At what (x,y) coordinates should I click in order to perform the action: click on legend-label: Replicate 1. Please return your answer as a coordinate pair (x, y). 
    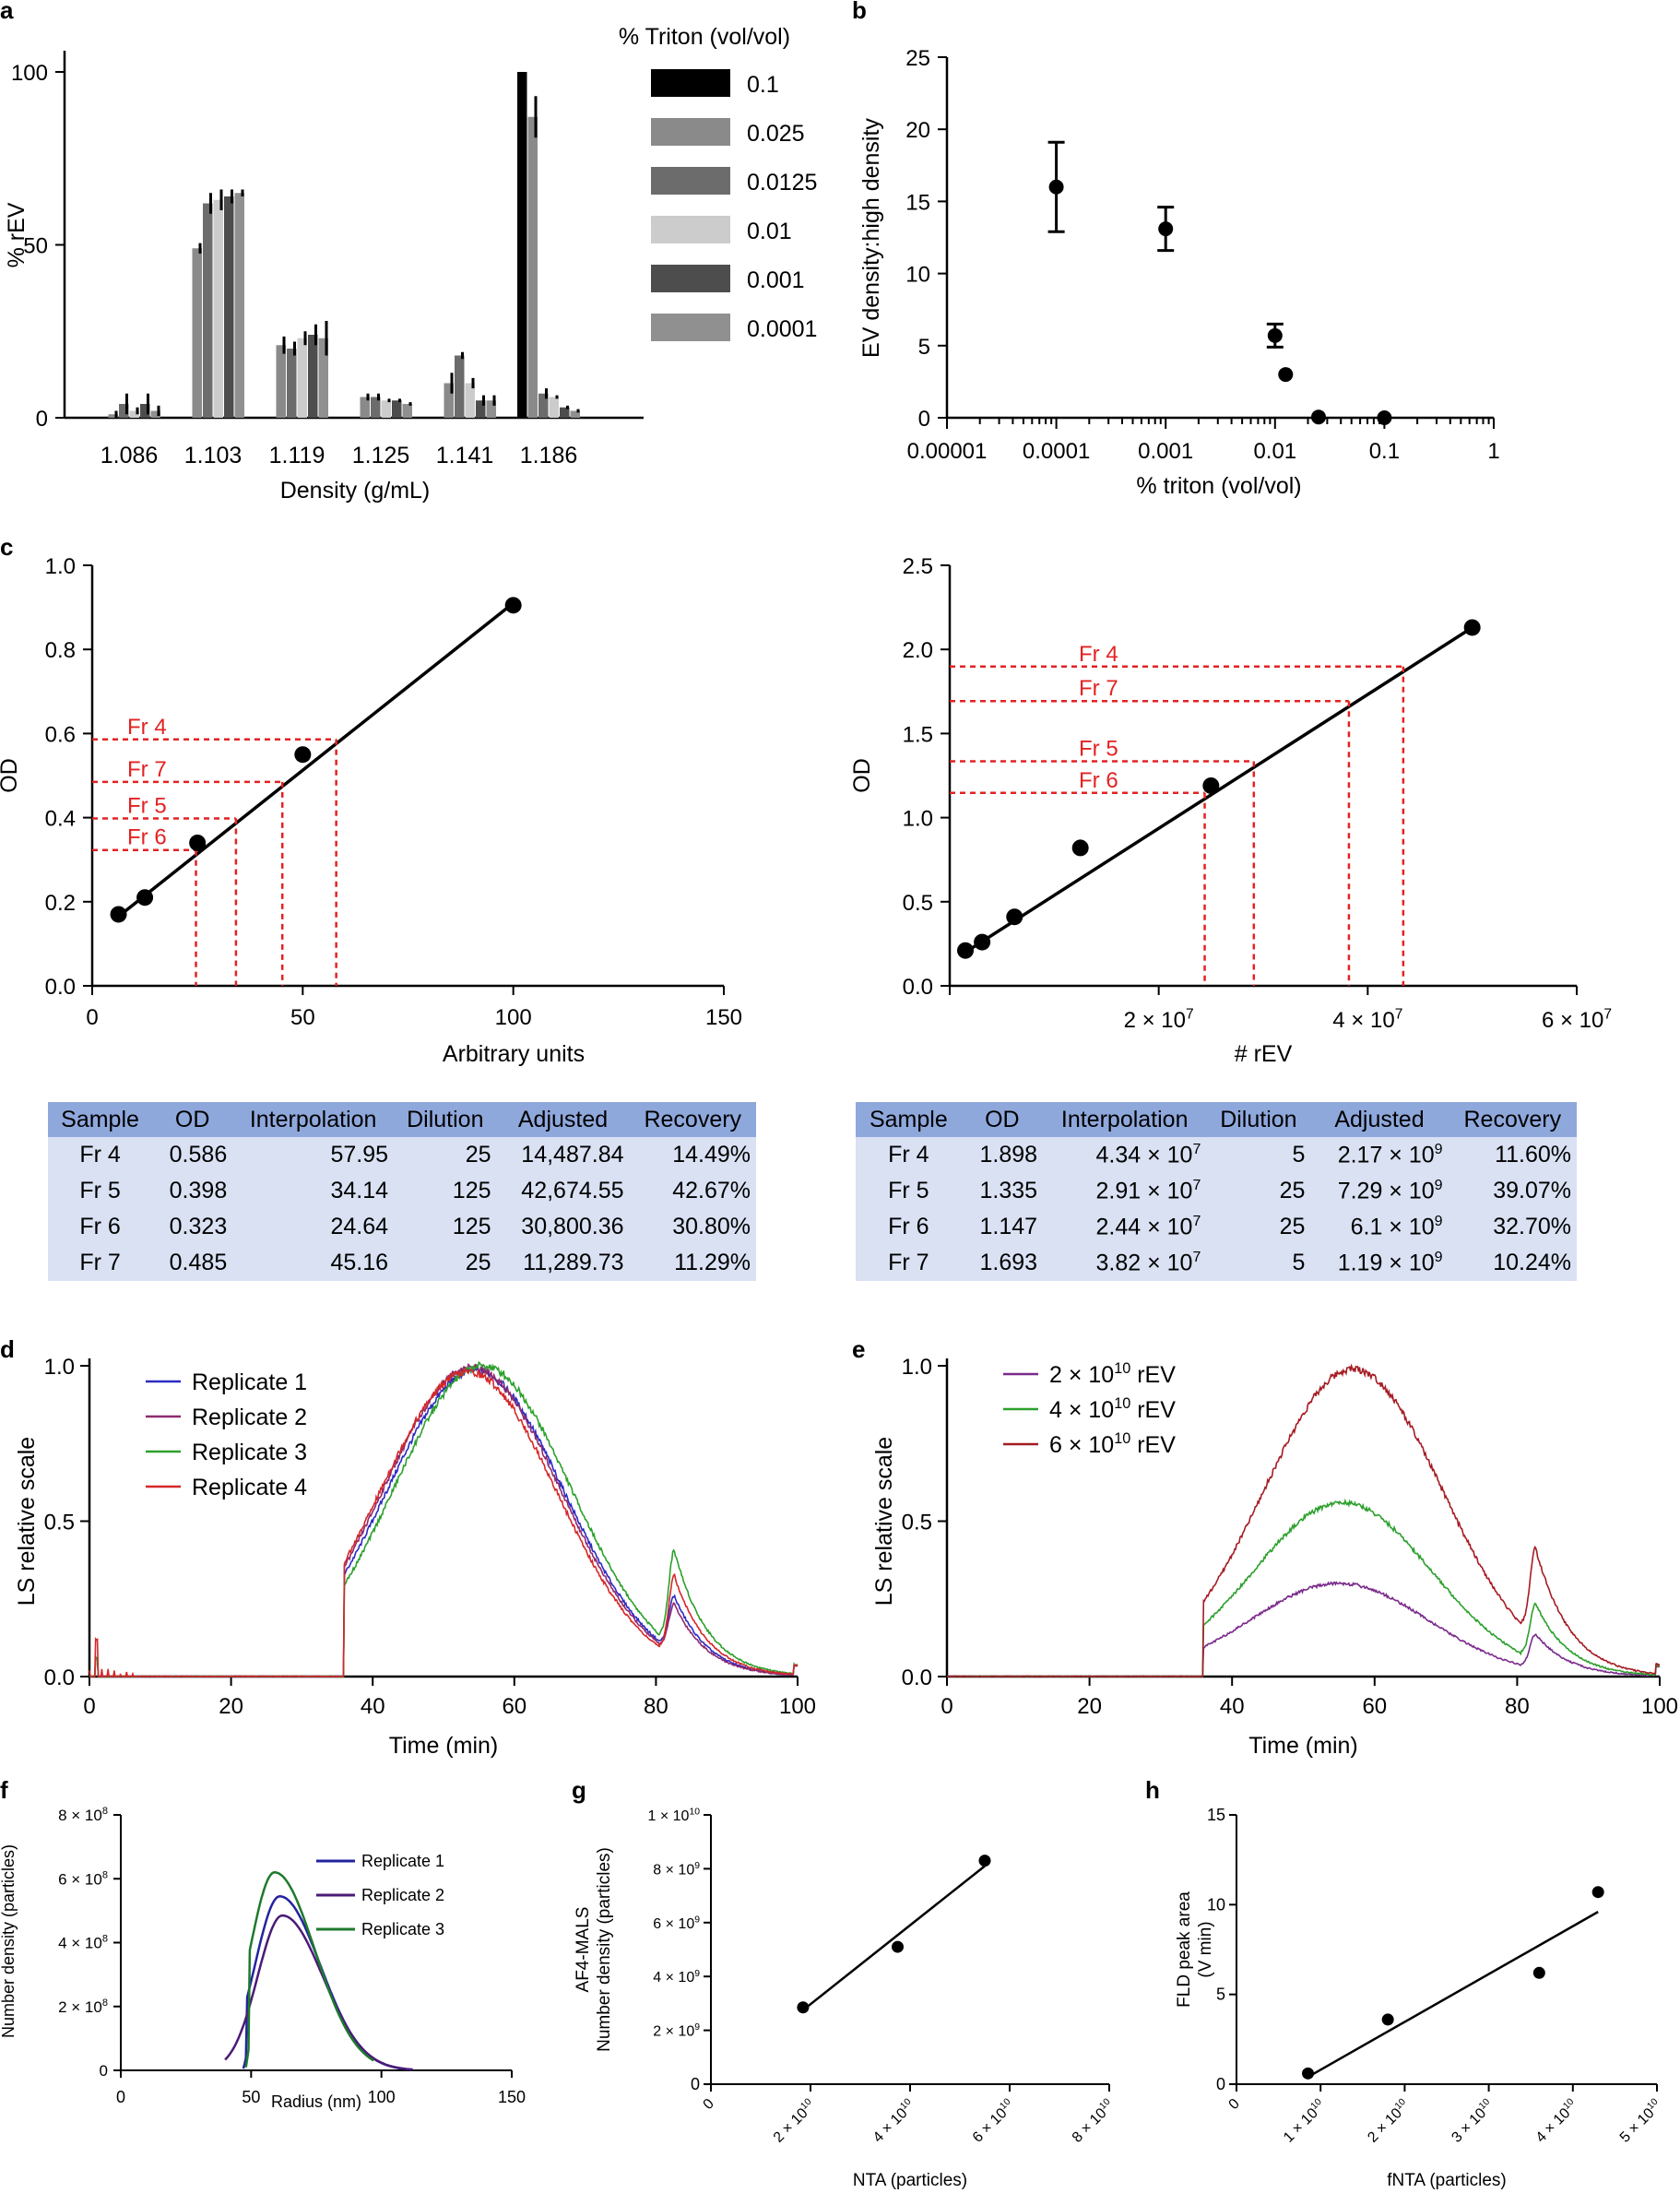
    Looking at the image, I should click on (249, 1382).